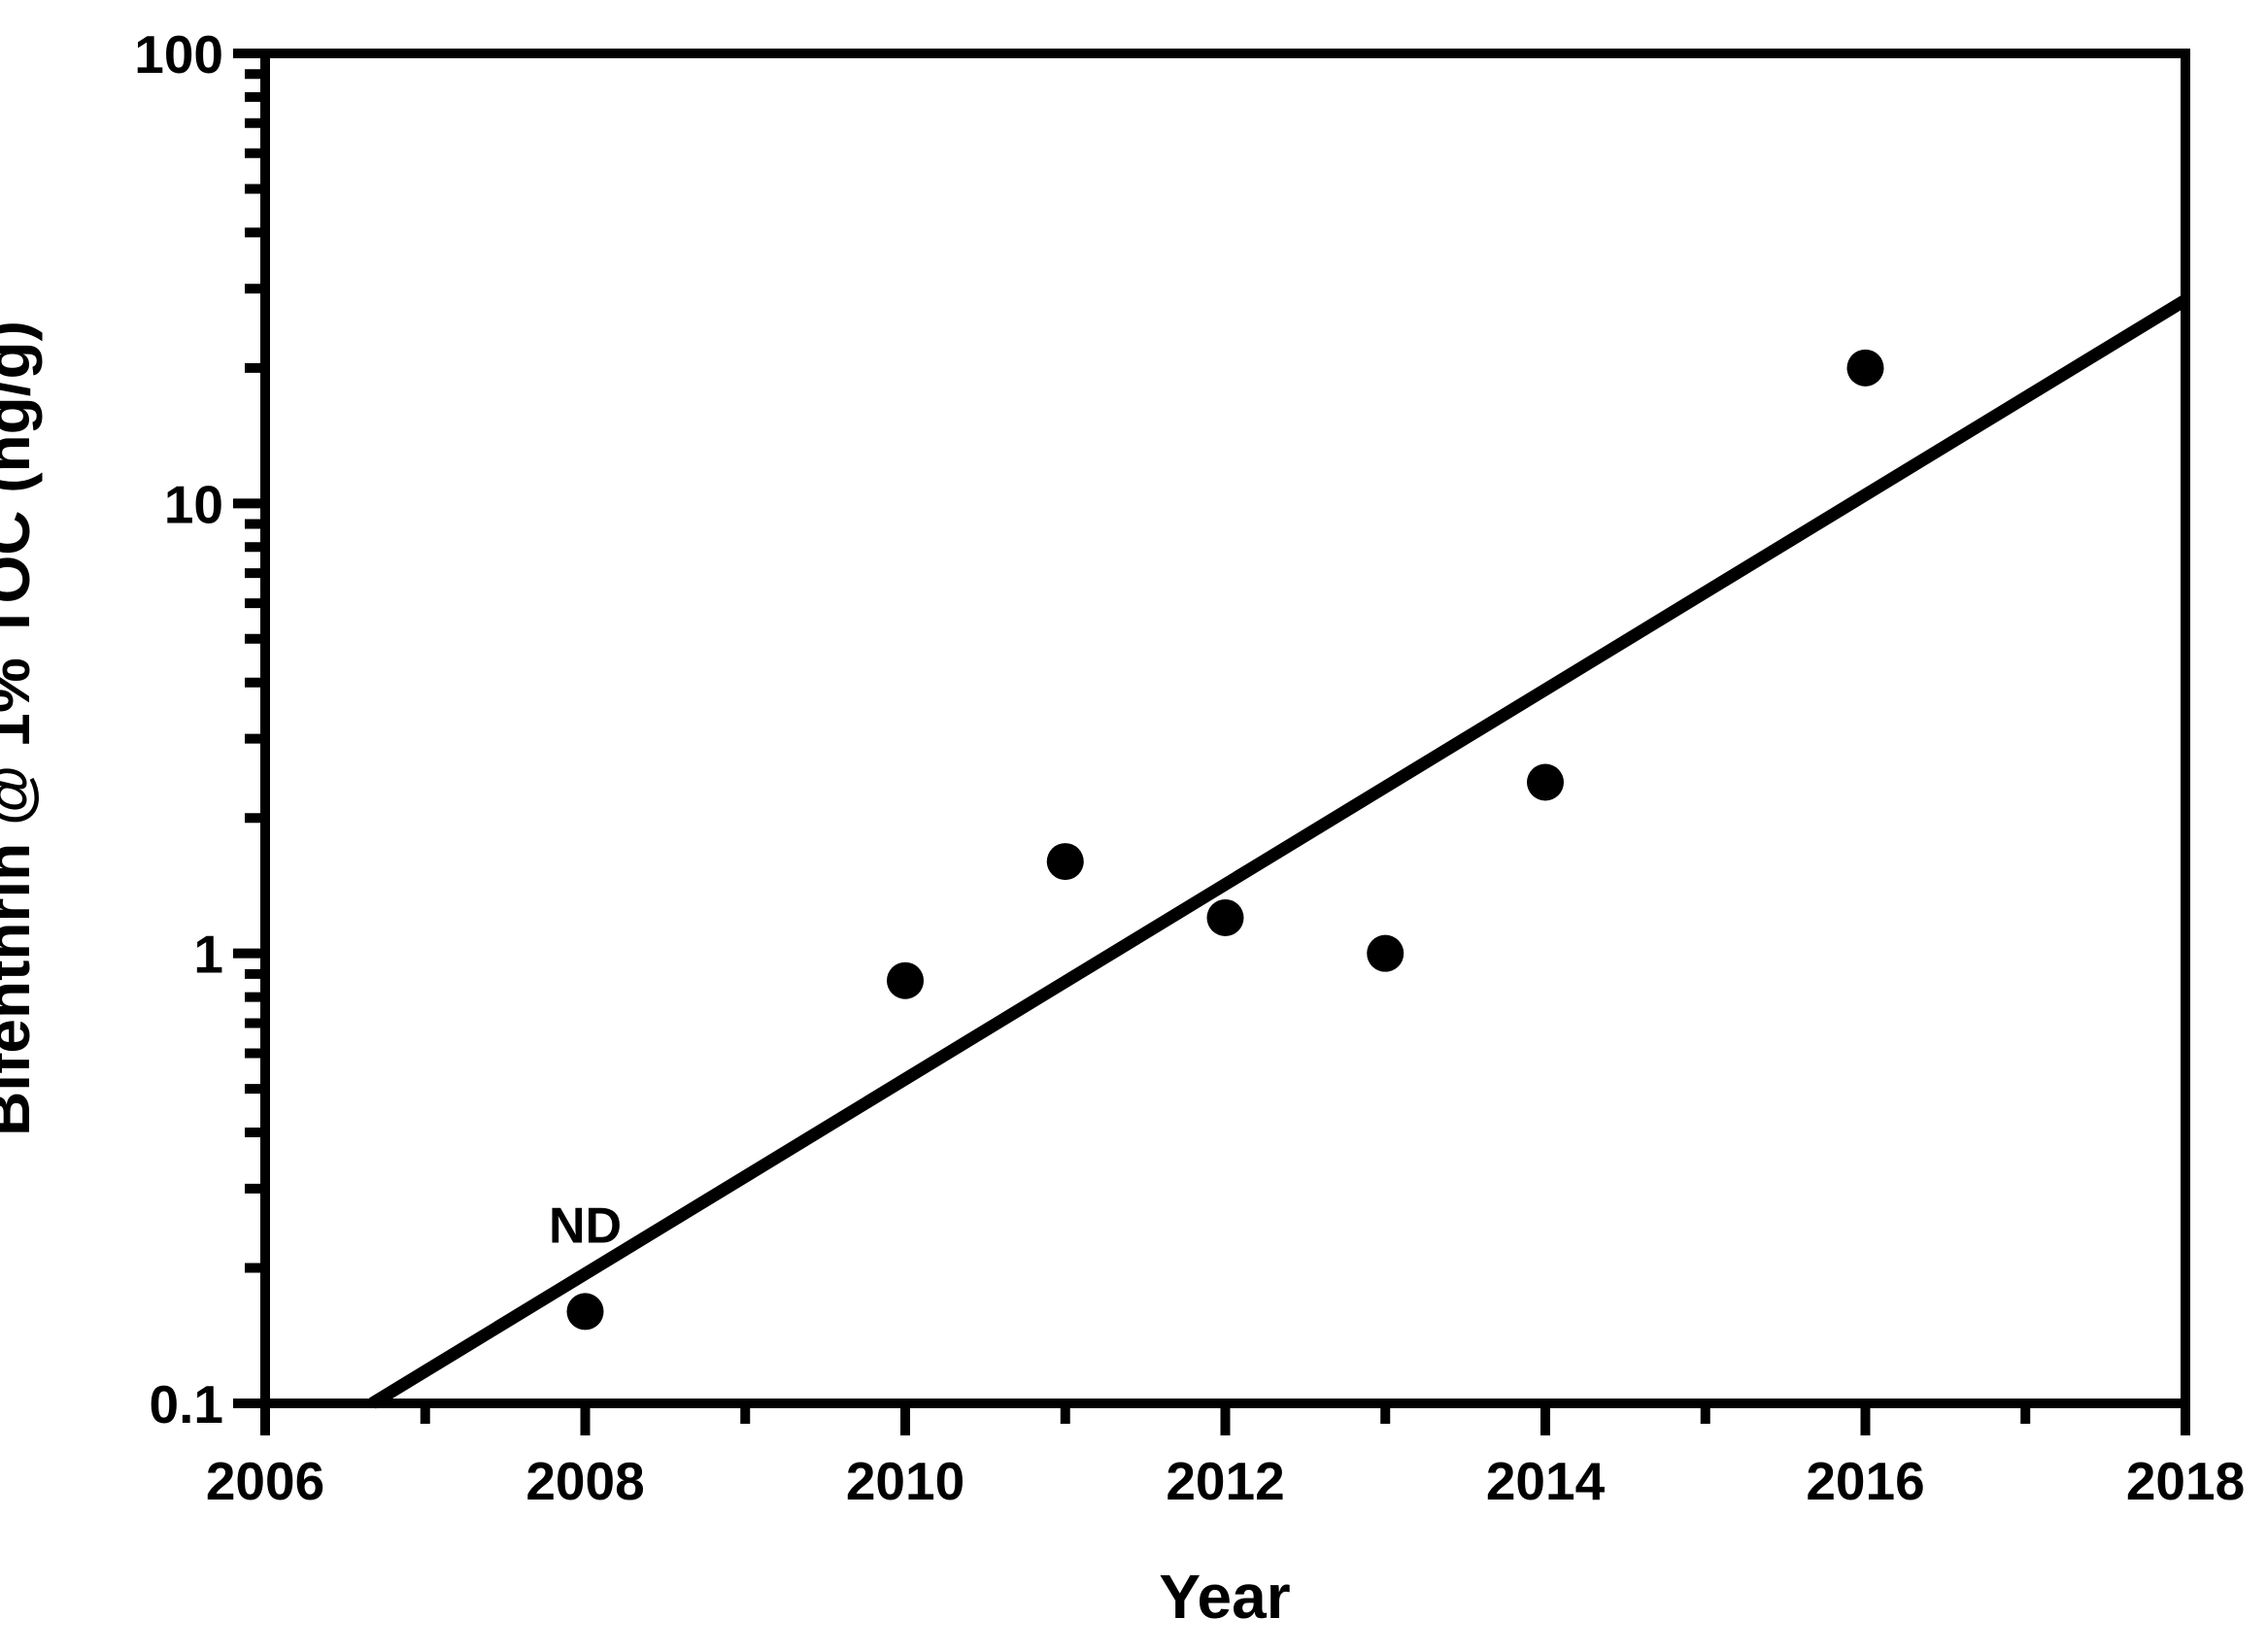 The width and height of the screenshot is (2267, 1652). I want to click on x-axis-tick-label: 2010, so click(905, 1481).